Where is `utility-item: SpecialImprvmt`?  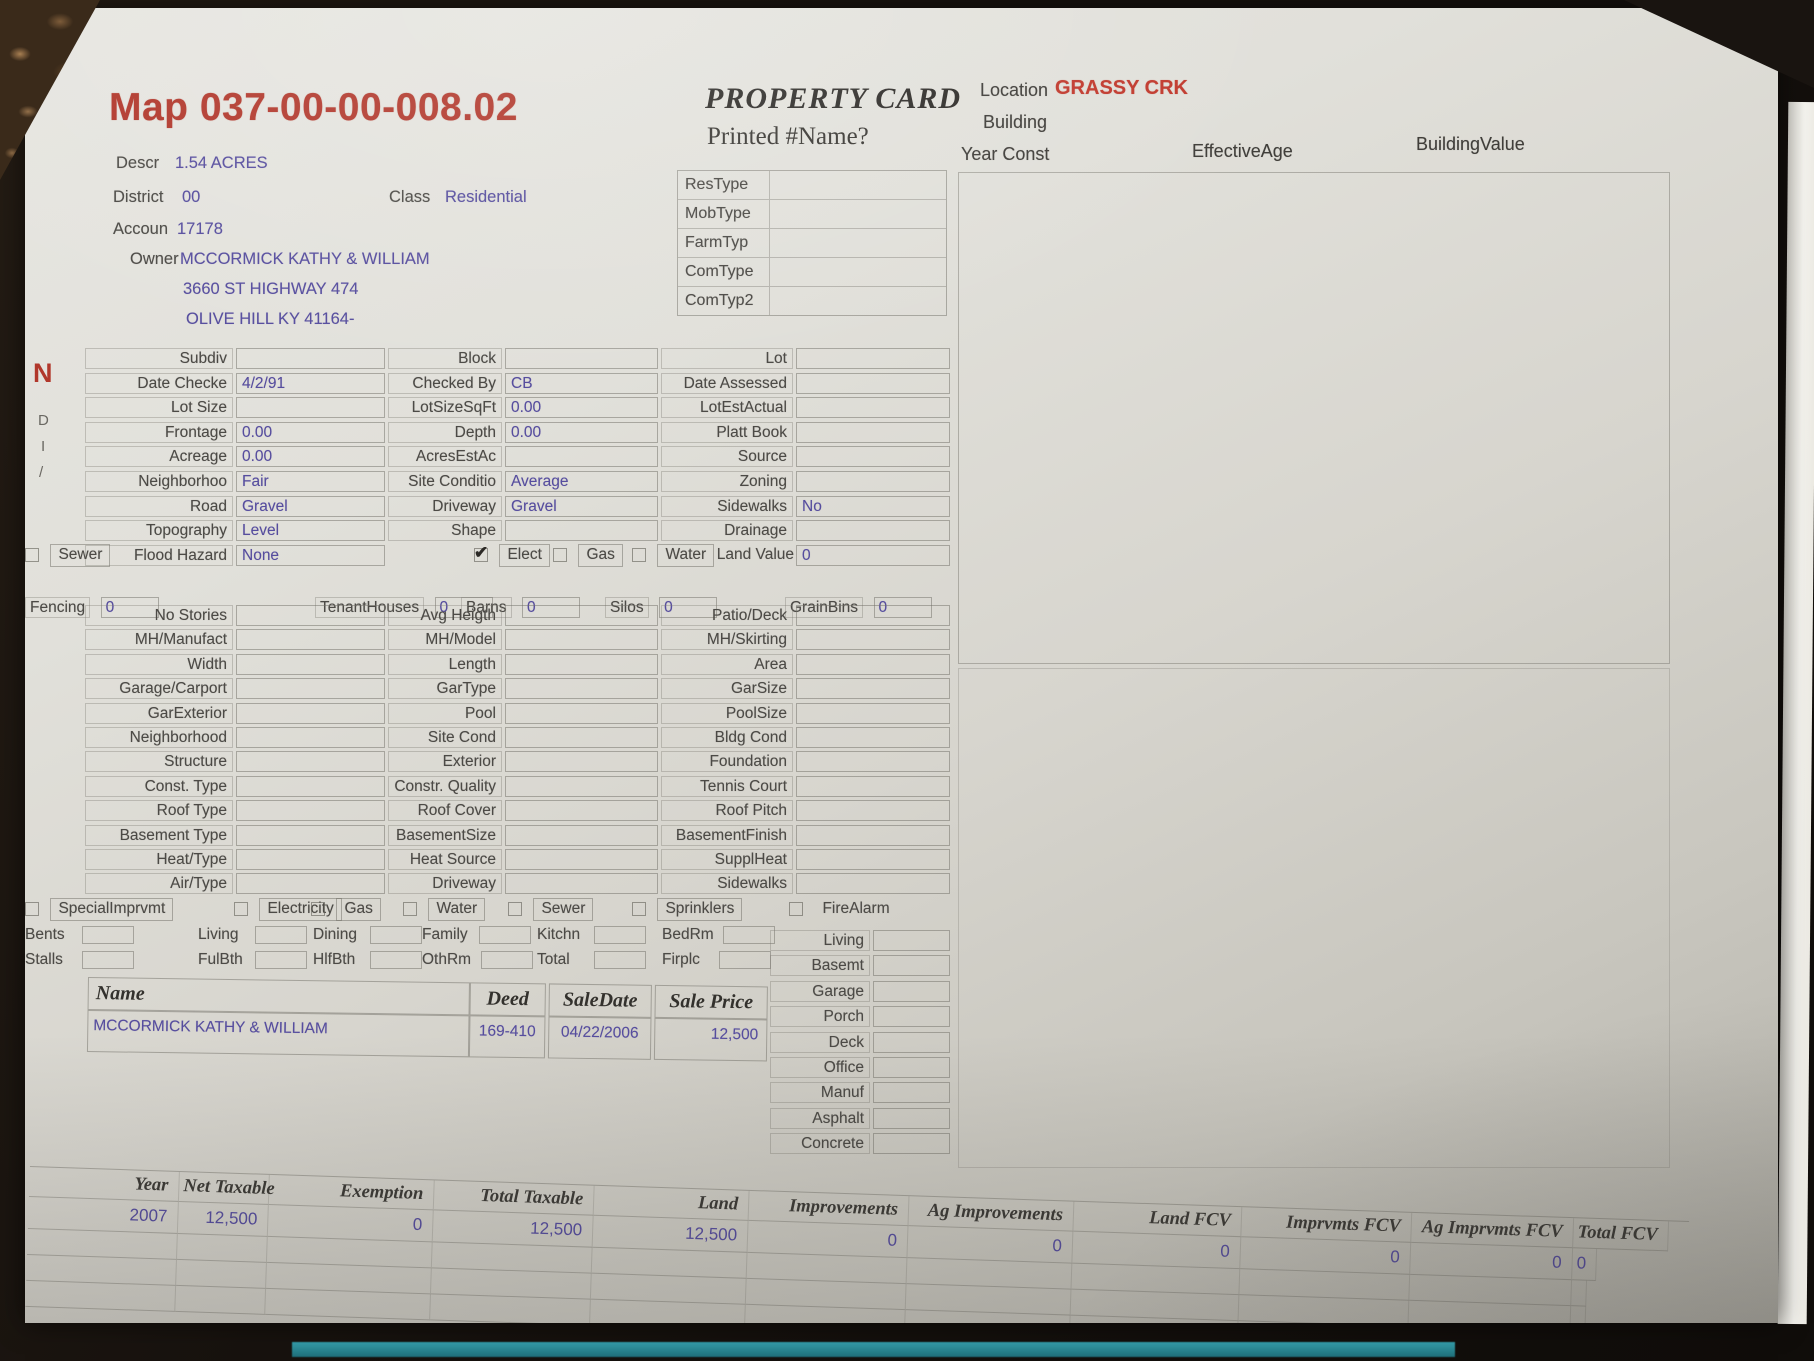 utility-item: SpecialImprvmt is located at coordinates (99, 909).